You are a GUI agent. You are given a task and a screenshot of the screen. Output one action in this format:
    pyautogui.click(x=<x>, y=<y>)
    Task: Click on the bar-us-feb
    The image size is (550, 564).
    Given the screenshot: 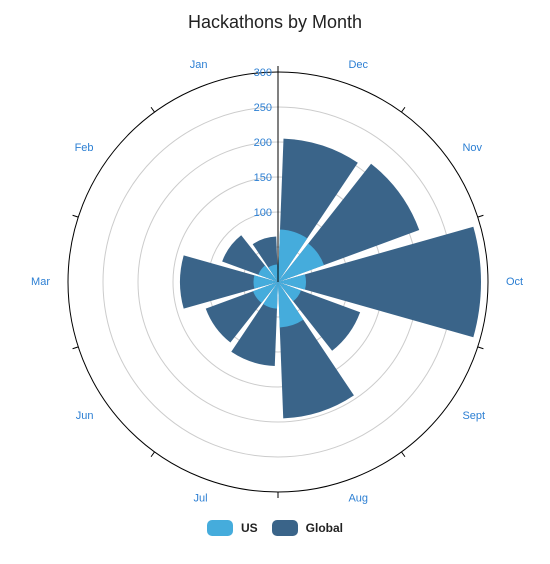 What is the action you would take?
    pyautogui.click(x=268, y=274)
    